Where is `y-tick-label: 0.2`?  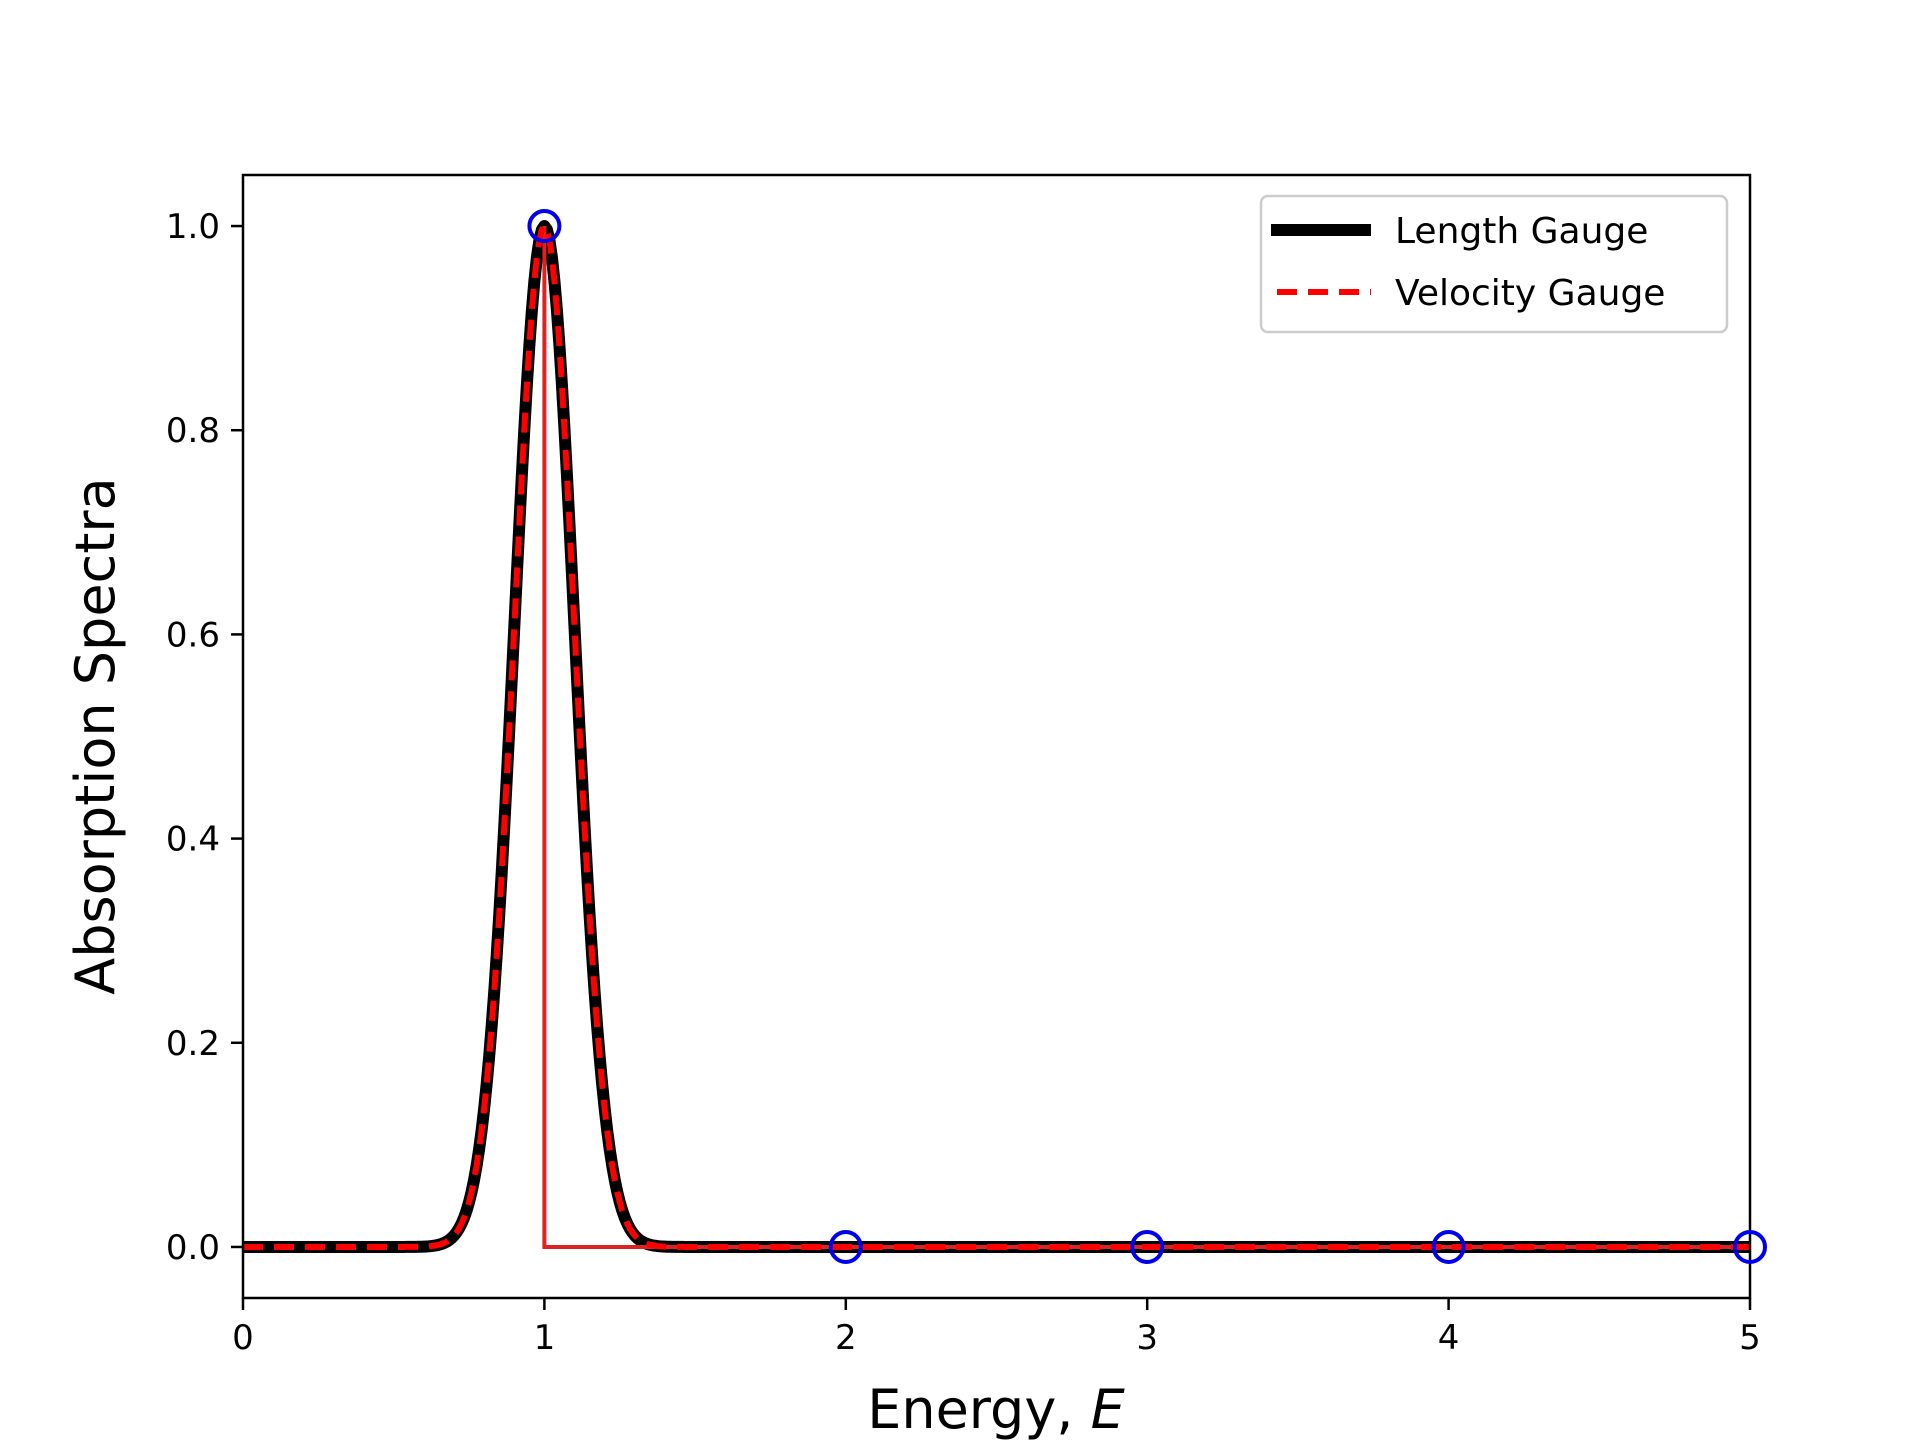 y-tick-label: 0.2 is located at coordinates (193, 1044).